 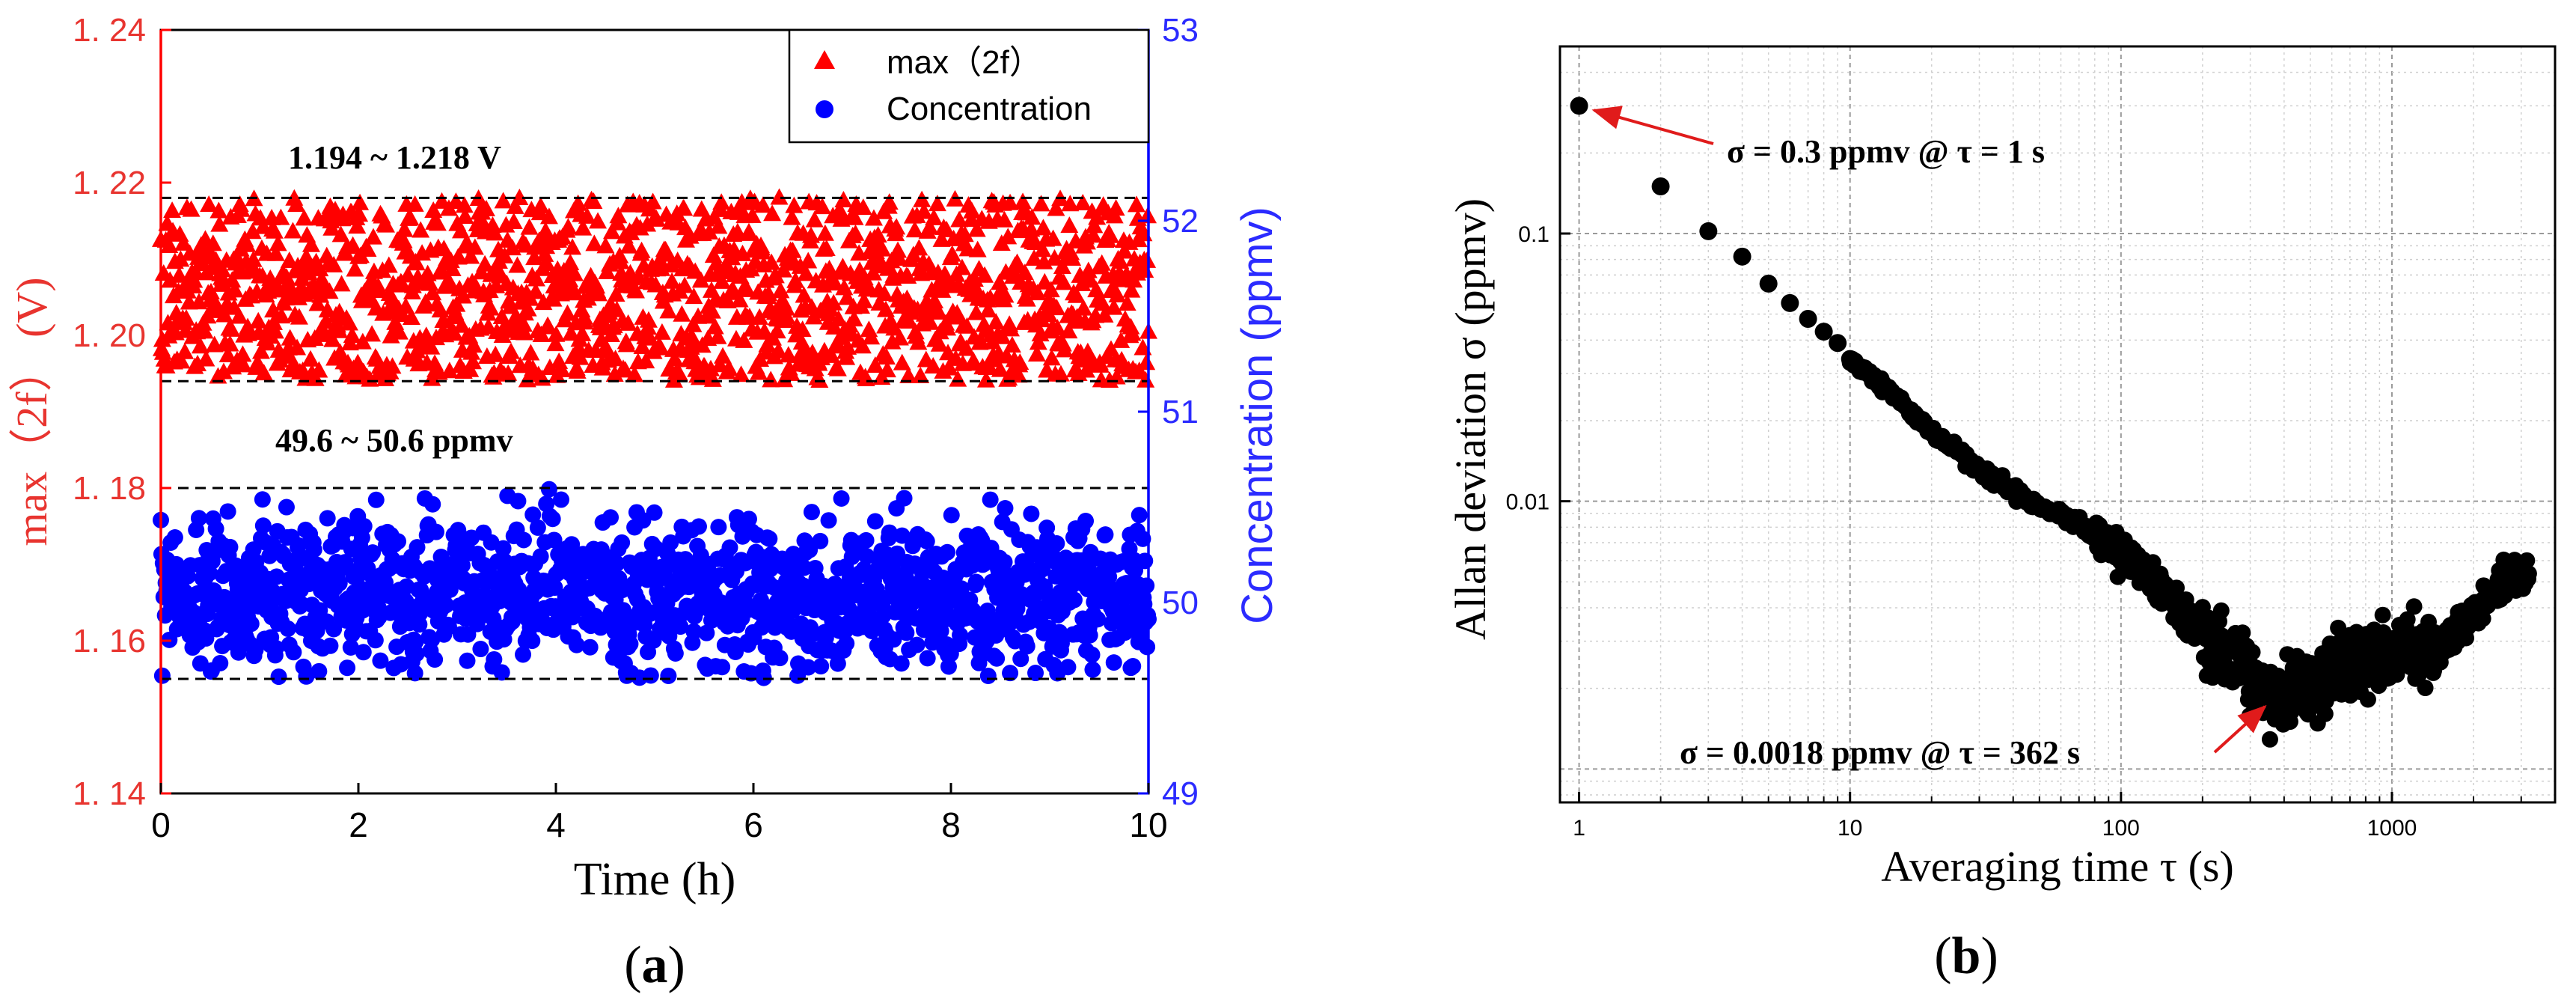 What do you see at coordinates (969, 86) in the screenshot?
I see `legend-box` at bounding box center [969, 86].